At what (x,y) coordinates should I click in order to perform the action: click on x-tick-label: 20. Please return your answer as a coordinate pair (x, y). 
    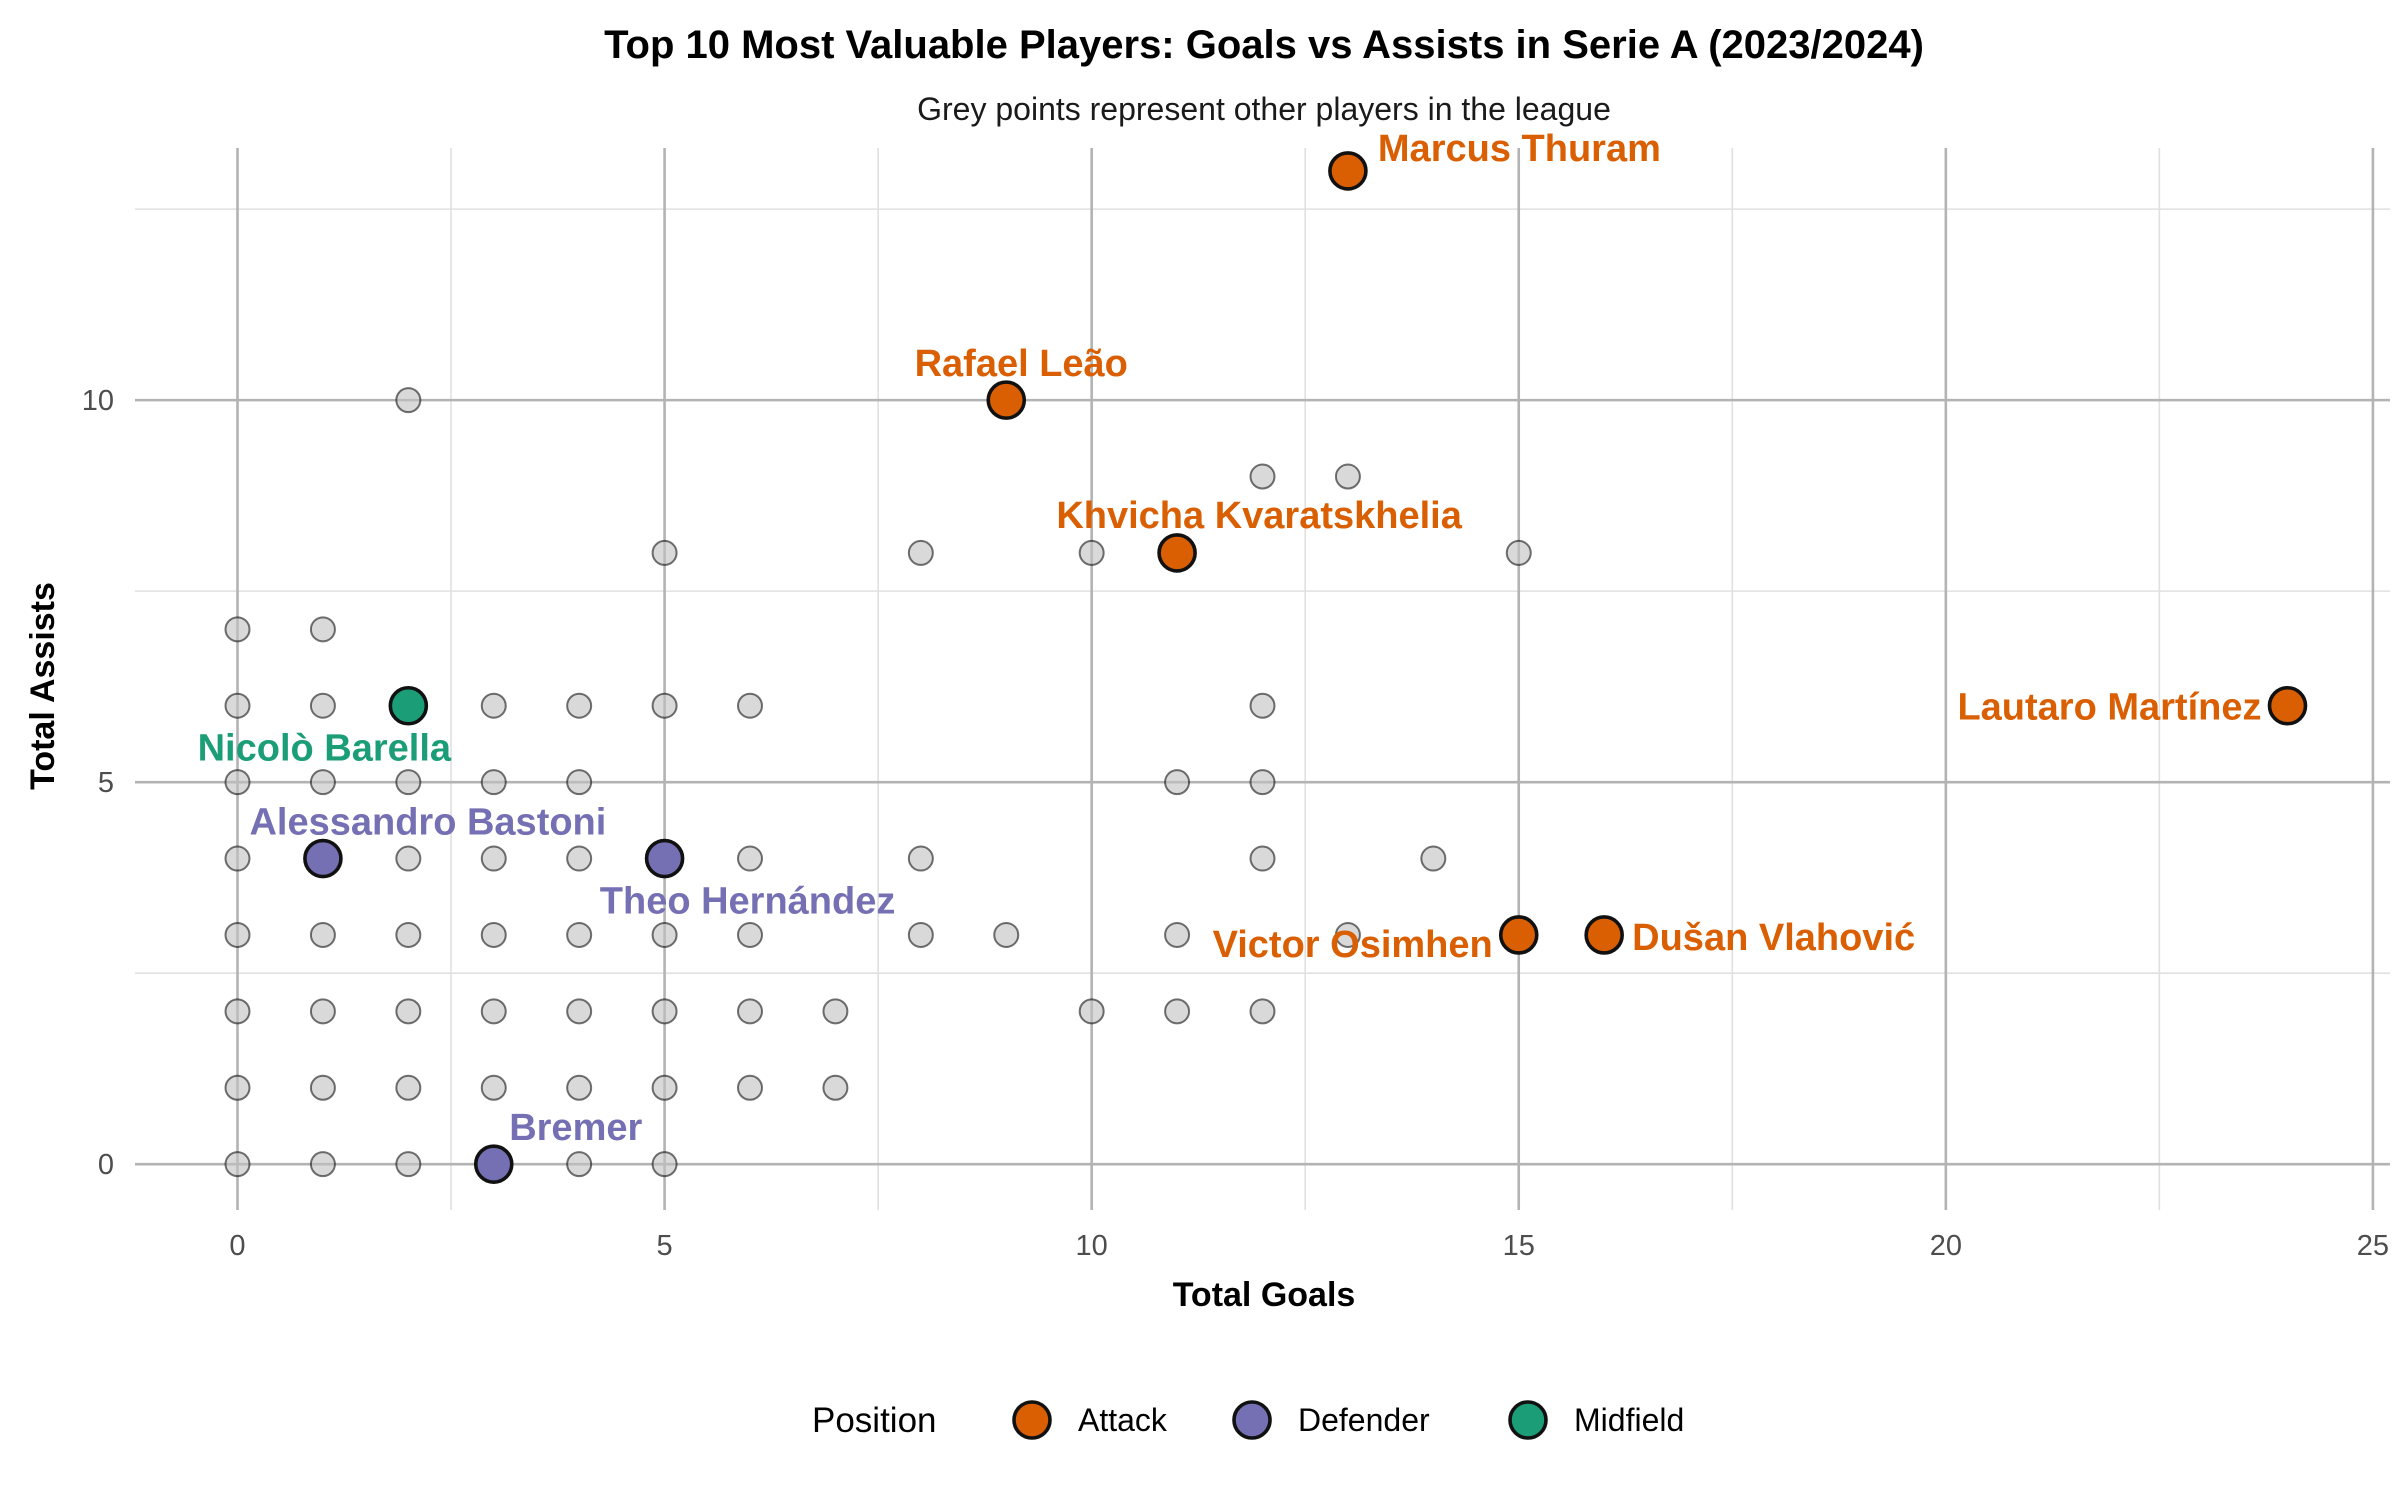
    Looking at the image, I should click on (1946, 1246).